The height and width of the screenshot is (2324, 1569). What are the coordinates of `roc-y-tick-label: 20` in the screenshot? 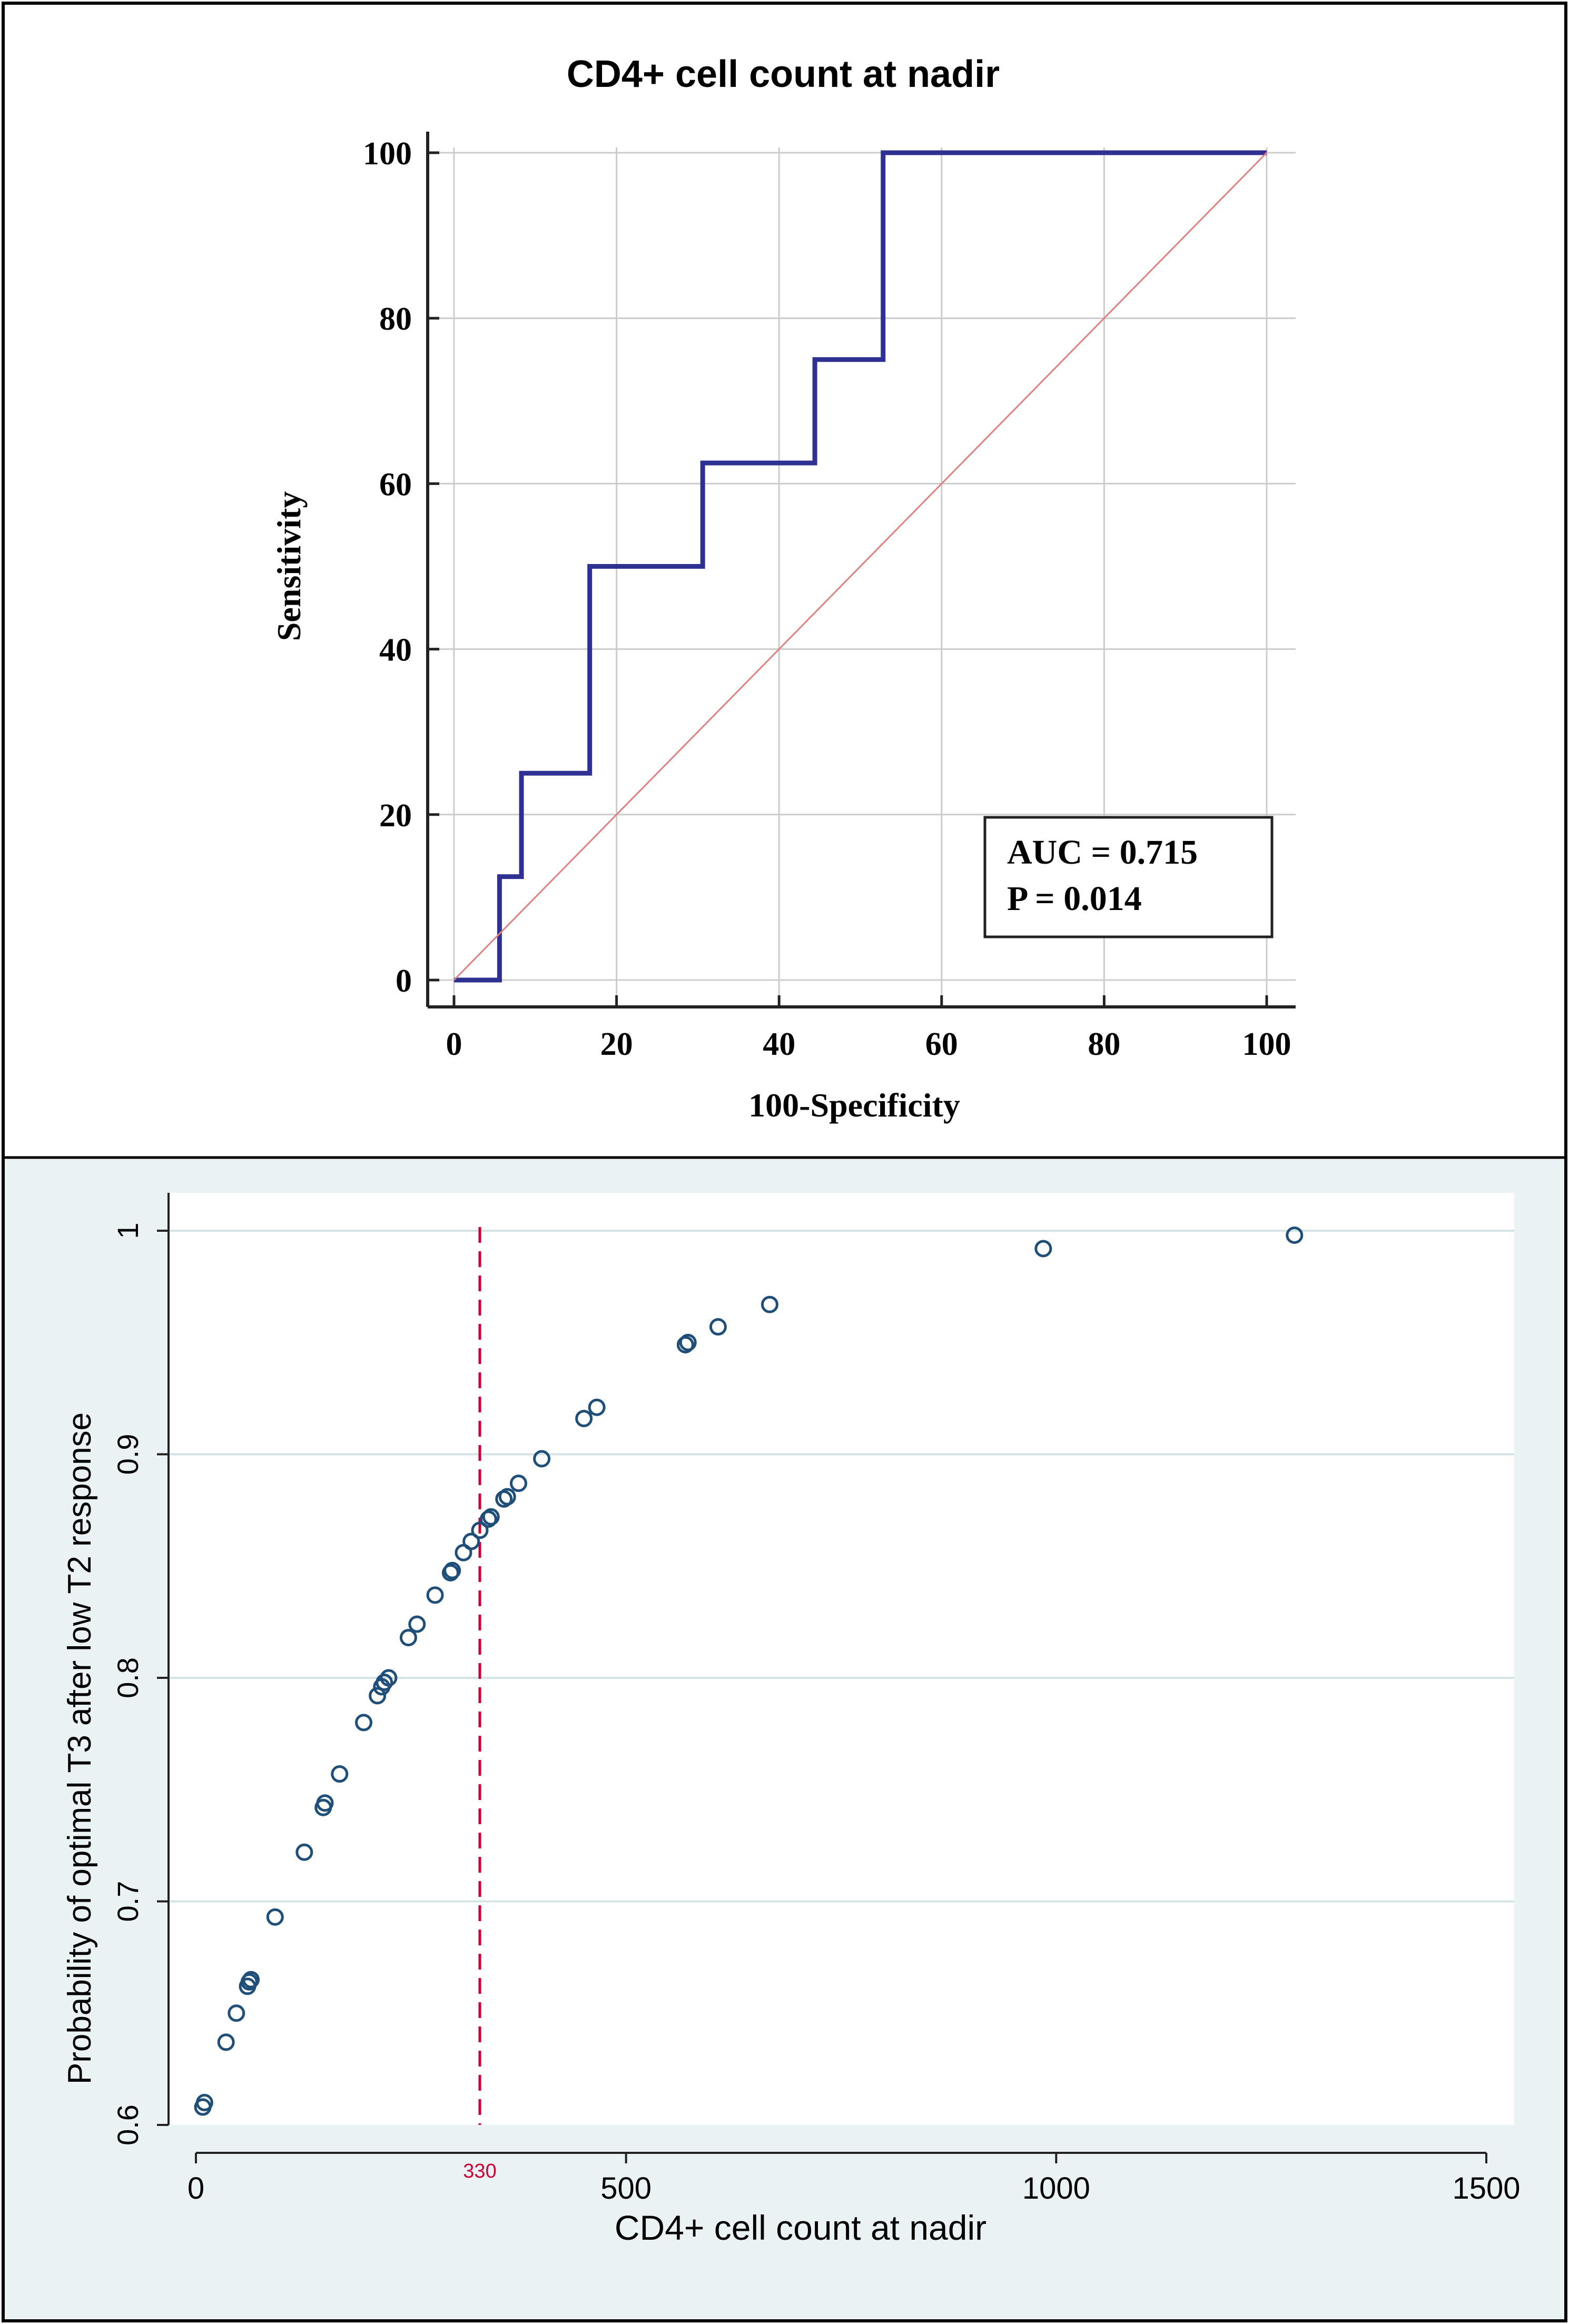 It's located at (395, 816).